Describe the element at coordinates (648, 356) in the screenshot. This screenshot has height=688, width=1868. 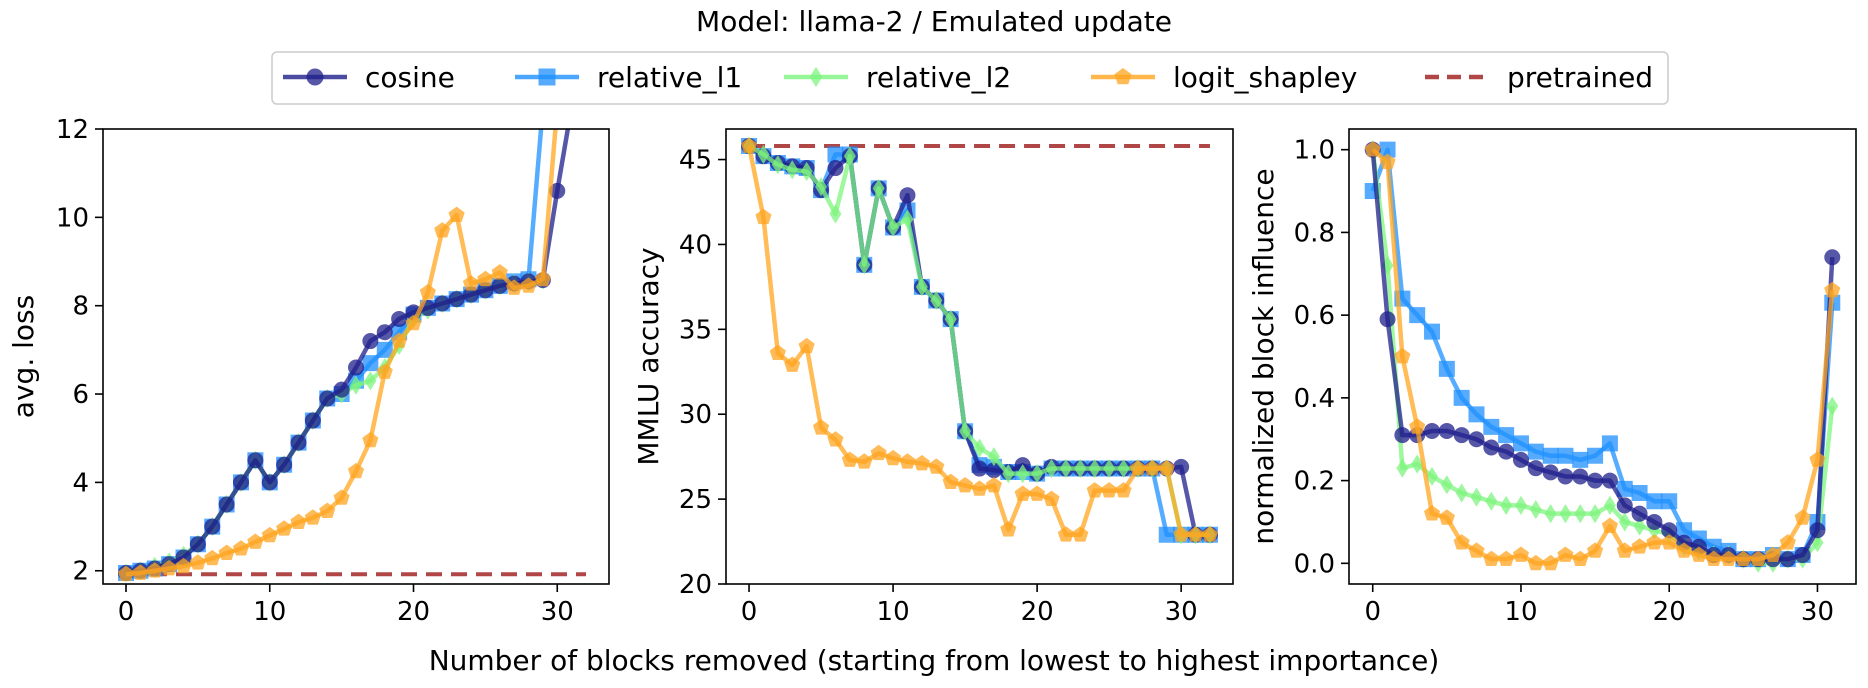
I see `y-axis-label: MMLU accuracy` at that location.